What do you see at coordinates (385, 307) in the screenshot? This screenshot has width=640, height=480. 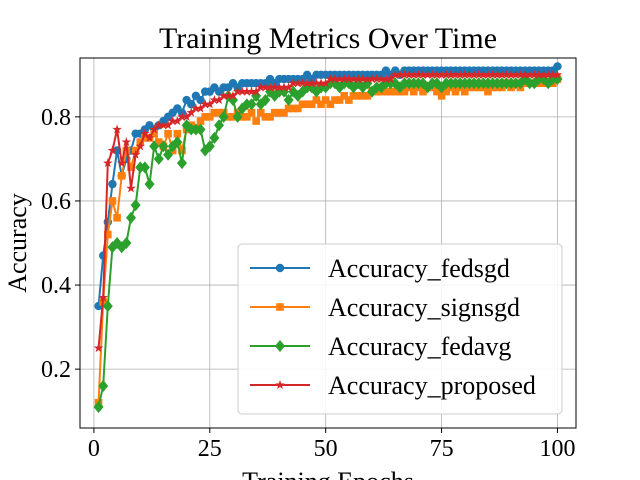 I see `legend-entry: Accuracy_signsgd` at bounding box center [385, 307].